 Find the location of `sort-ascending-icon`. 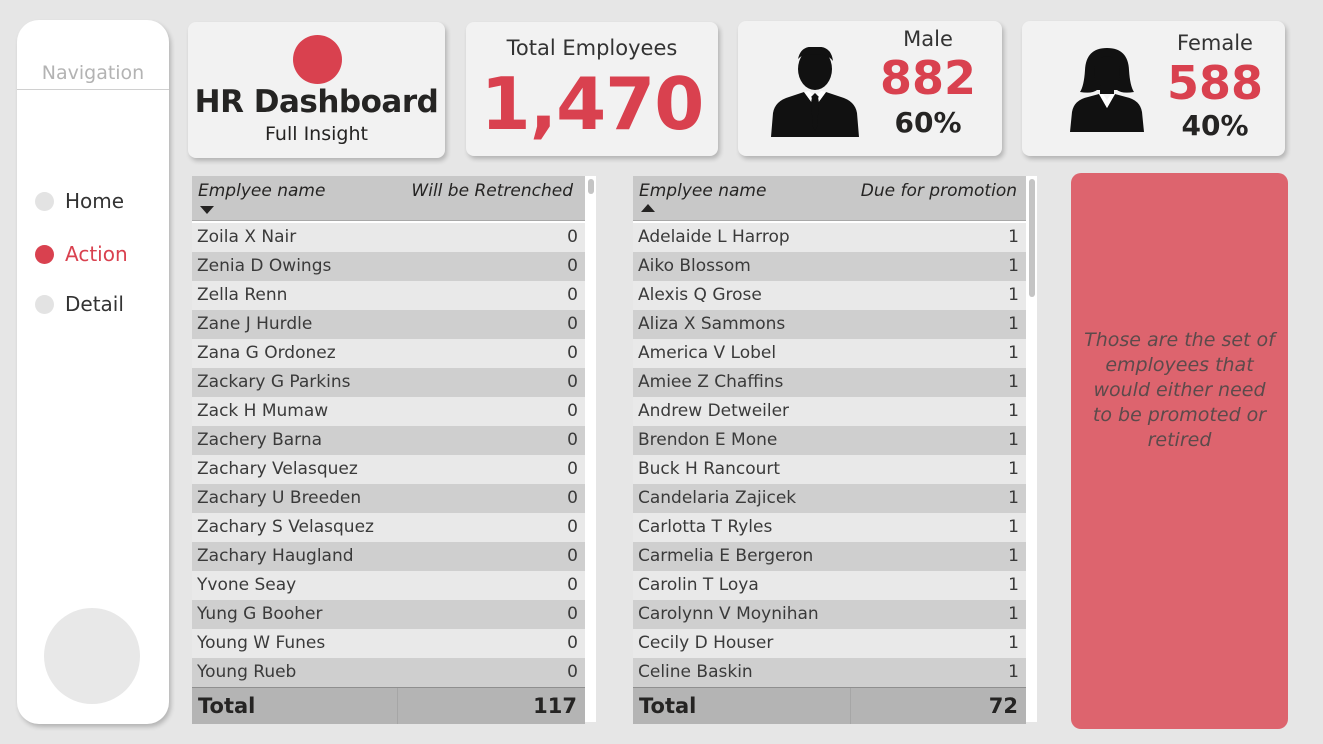

sort-ascending-icon is located at coordinates (648, 208).